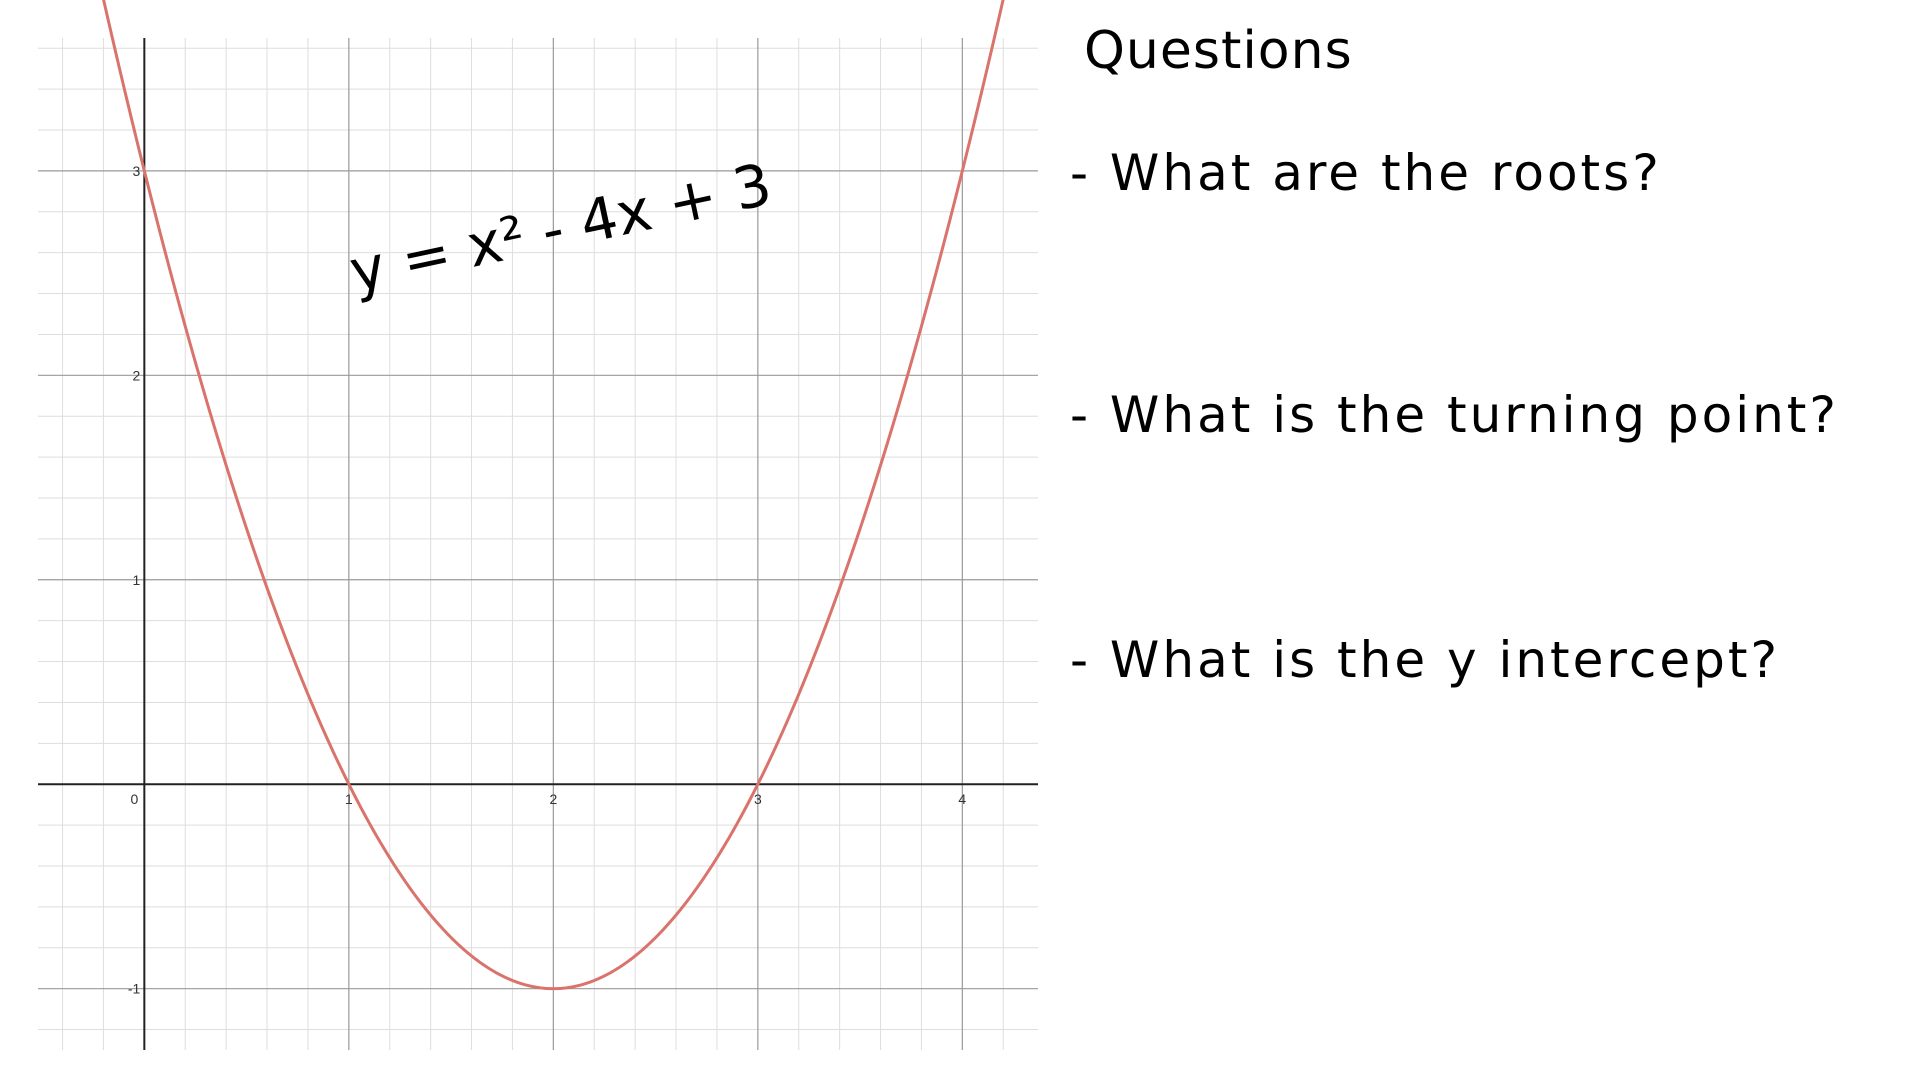 The width and height of the screenshot is (1920, 1080). Describe the element at coordinates (349, 799) in the screenshot. I see `x-tick-label: 1` at that location.